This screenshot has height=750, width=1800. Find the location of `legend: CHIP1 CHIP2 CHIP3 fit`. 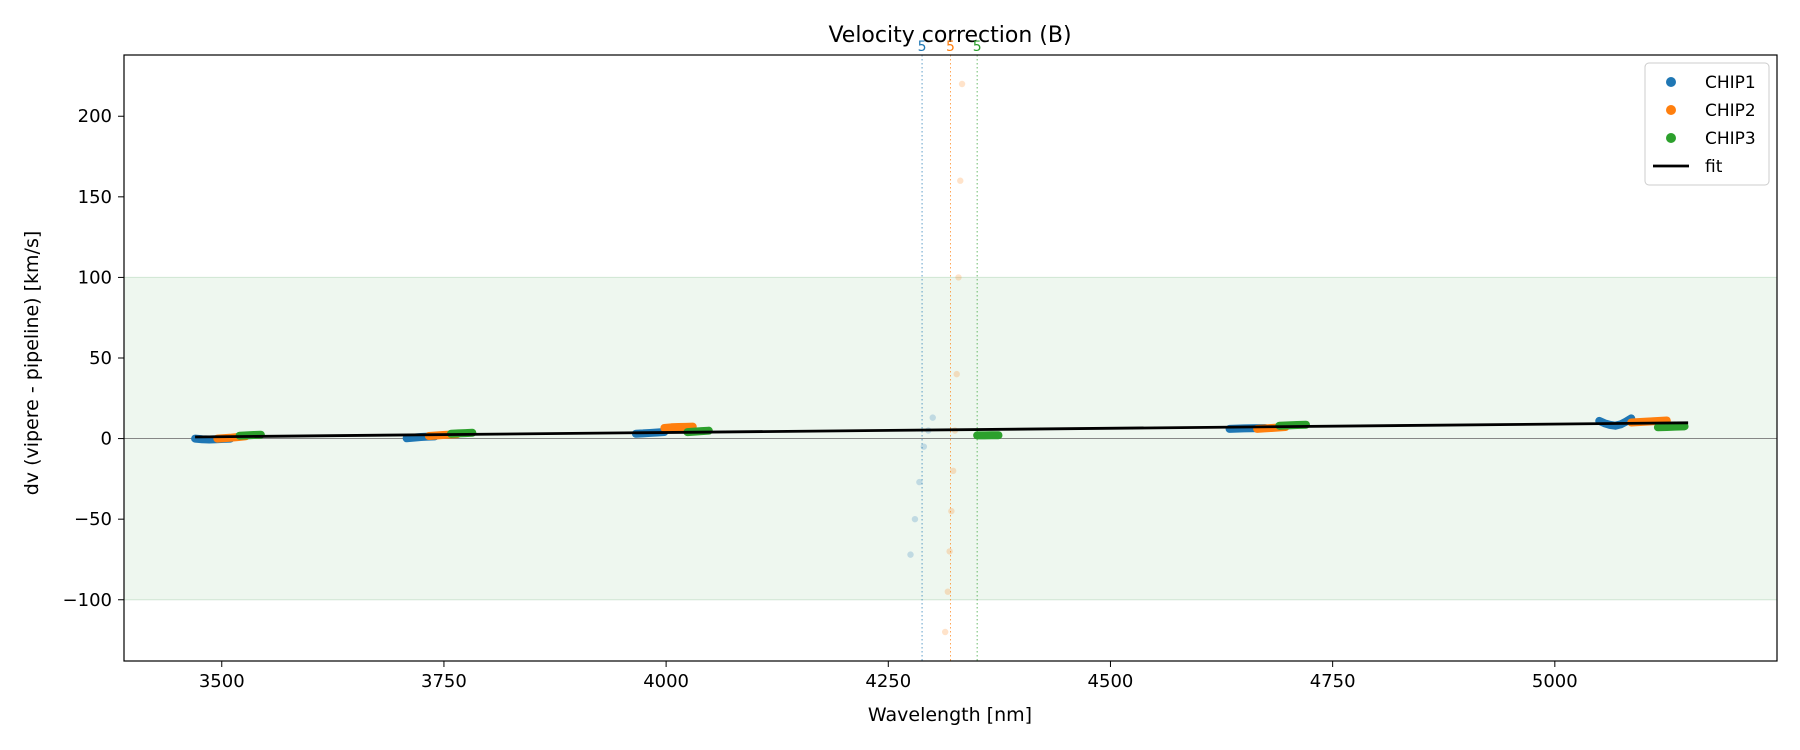

legend: CHIP1 CHIP2 CHIP3 fit is located at coordinates (1707, 124).